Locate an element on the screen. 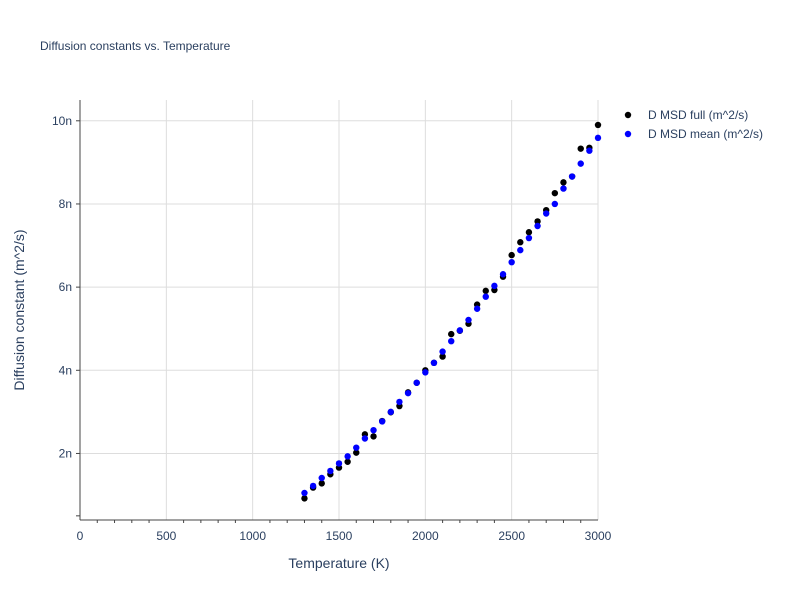  legend-item-2: D MSD mean (m^2/s) is located at coordinates (693, 134).